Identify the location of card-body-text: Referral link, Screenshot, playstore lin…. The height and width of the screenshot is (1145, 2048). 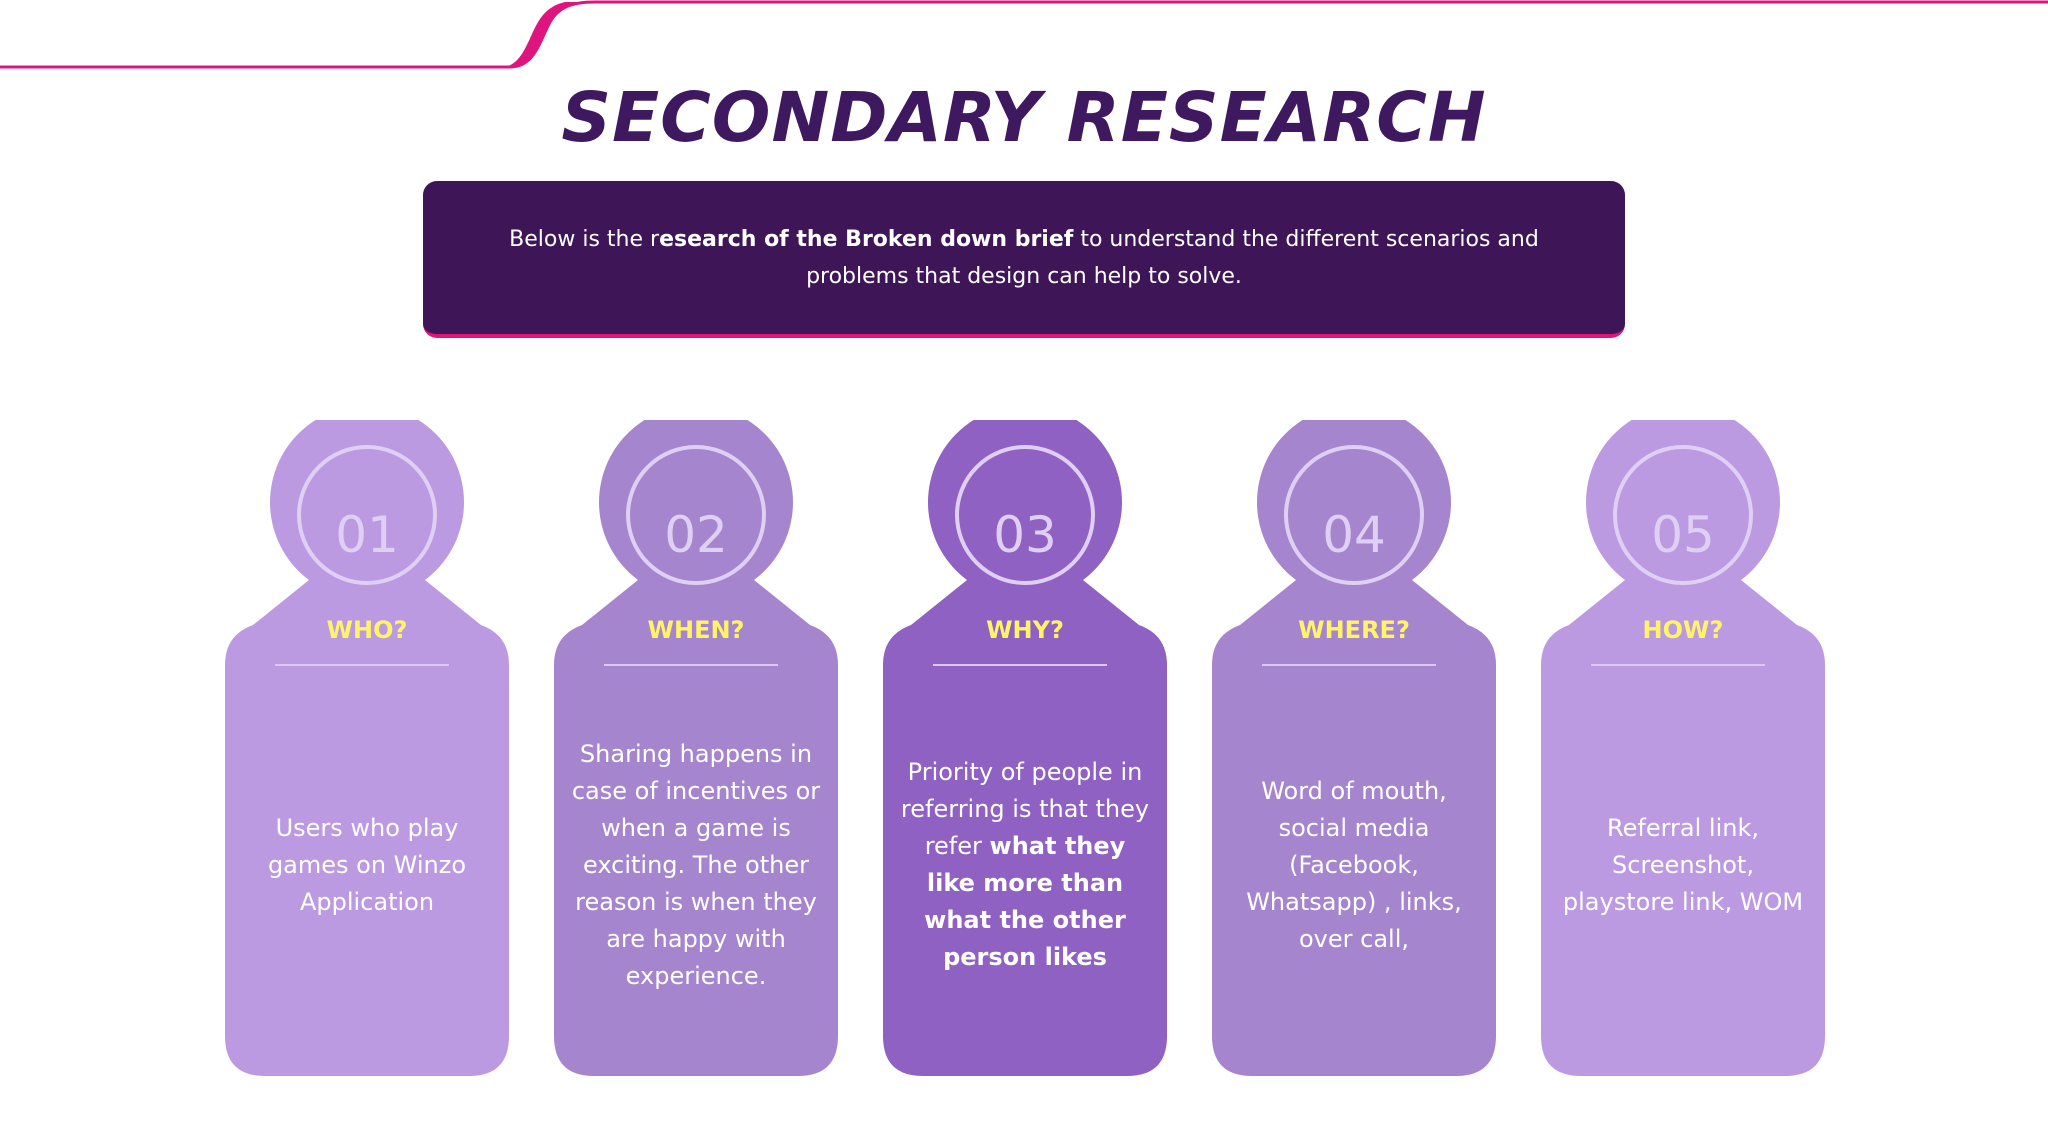
(1683, 865).